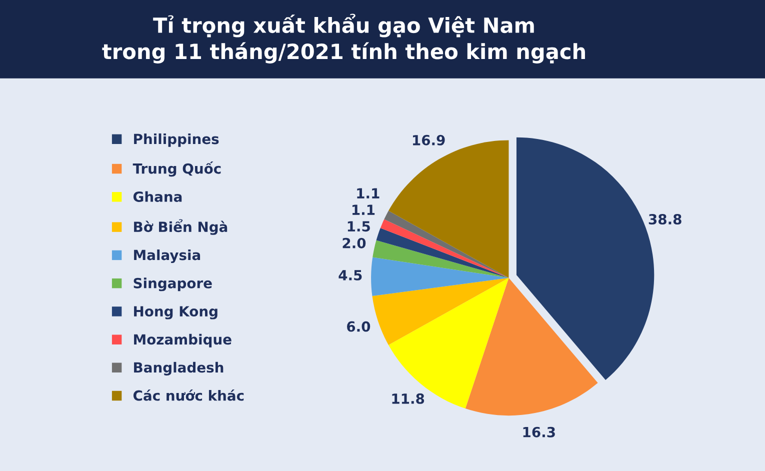 Image resolution: width=765 pixels, height=471 pixels. Describe the element at coordinates (354, 243) in the screenshot. I see `data-label: 2.0` at that location.